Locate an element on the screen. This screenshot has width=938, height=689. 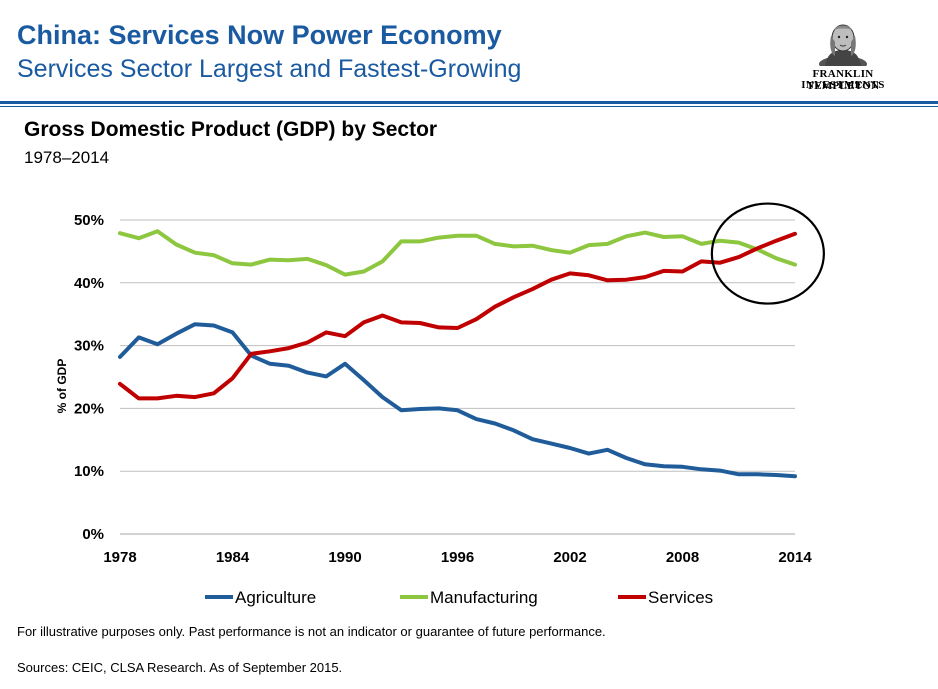
header-rule-thin is located at coordinates (469, 106).